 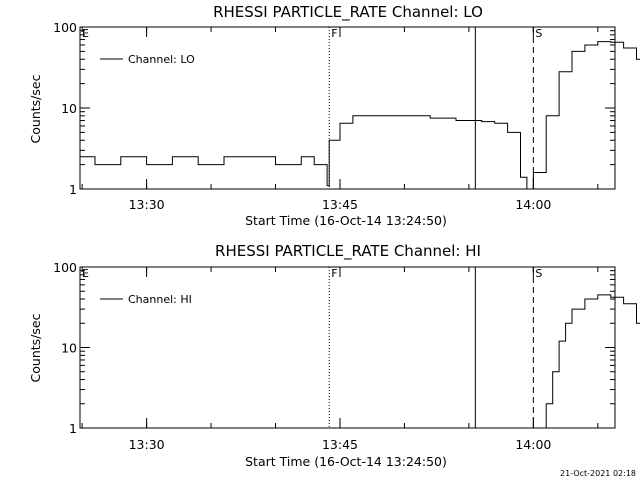 What do you see at coordinates (161, 59) in the screenshot?
I see `lo-legend-label: Channel: LO` at bounding box center [161, 59].